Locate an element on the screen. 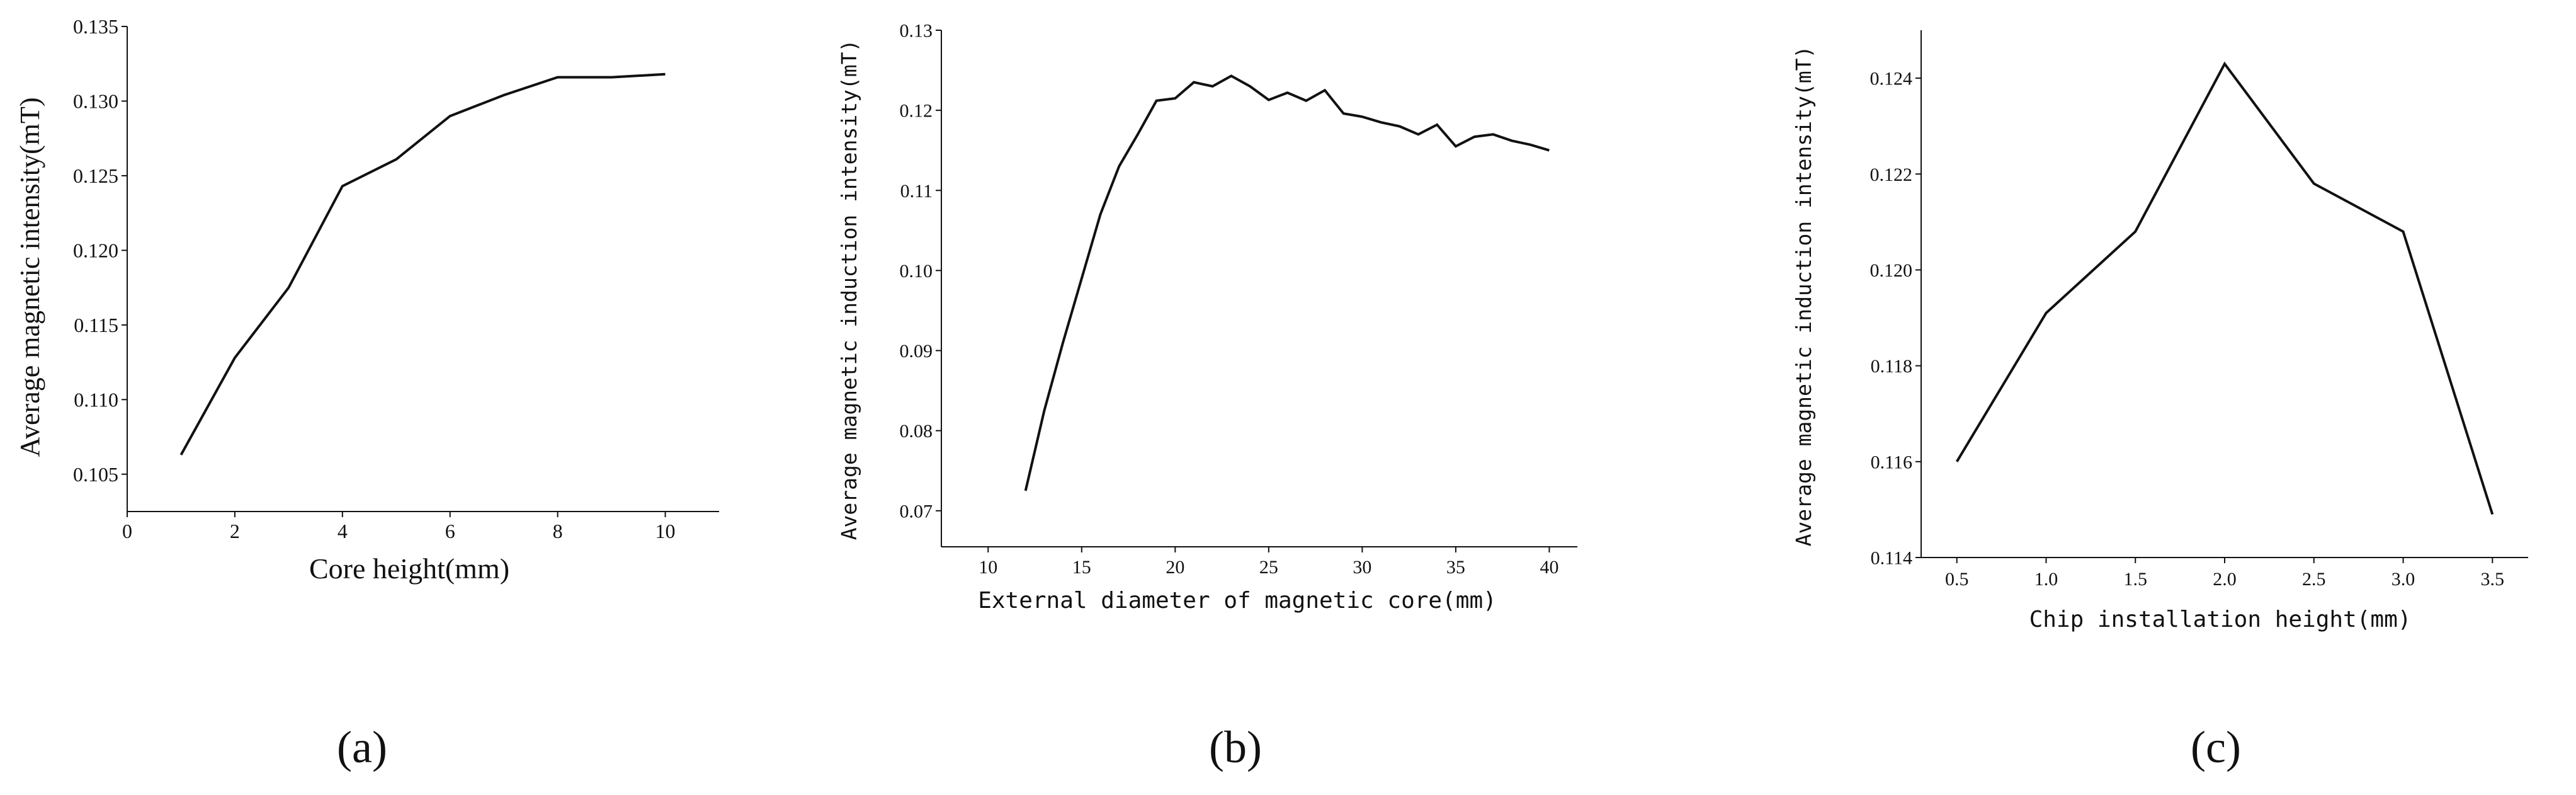  y-tick-label-b: 0.11 is located at coordinates (916, 191).